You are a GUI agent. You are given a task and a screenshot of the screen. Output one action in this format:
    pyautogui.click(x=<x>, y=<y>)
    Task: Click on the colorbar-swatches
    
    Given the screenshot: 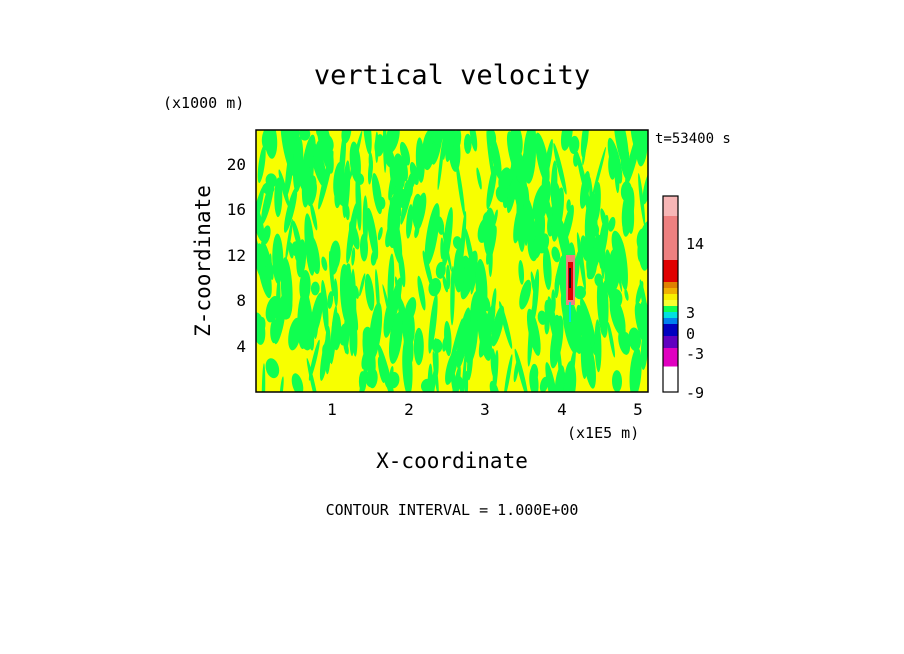 What is the action you would take?
    pyautogui.click(x=670, y=281)
    